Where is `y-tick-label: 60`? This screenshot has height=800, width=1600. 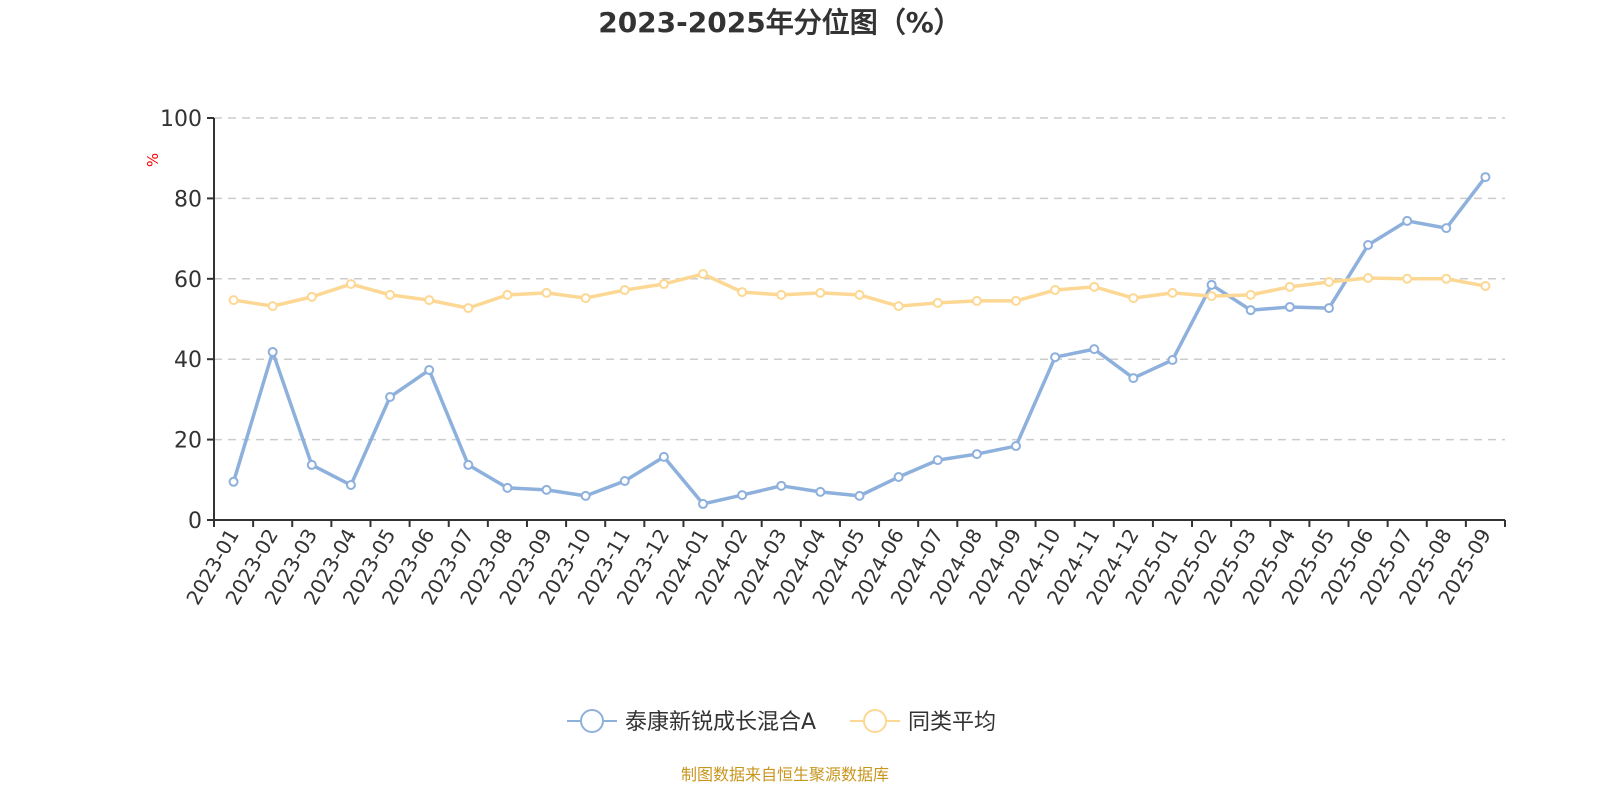 y-tick-label: 60 is located at coordinates (188, 280).